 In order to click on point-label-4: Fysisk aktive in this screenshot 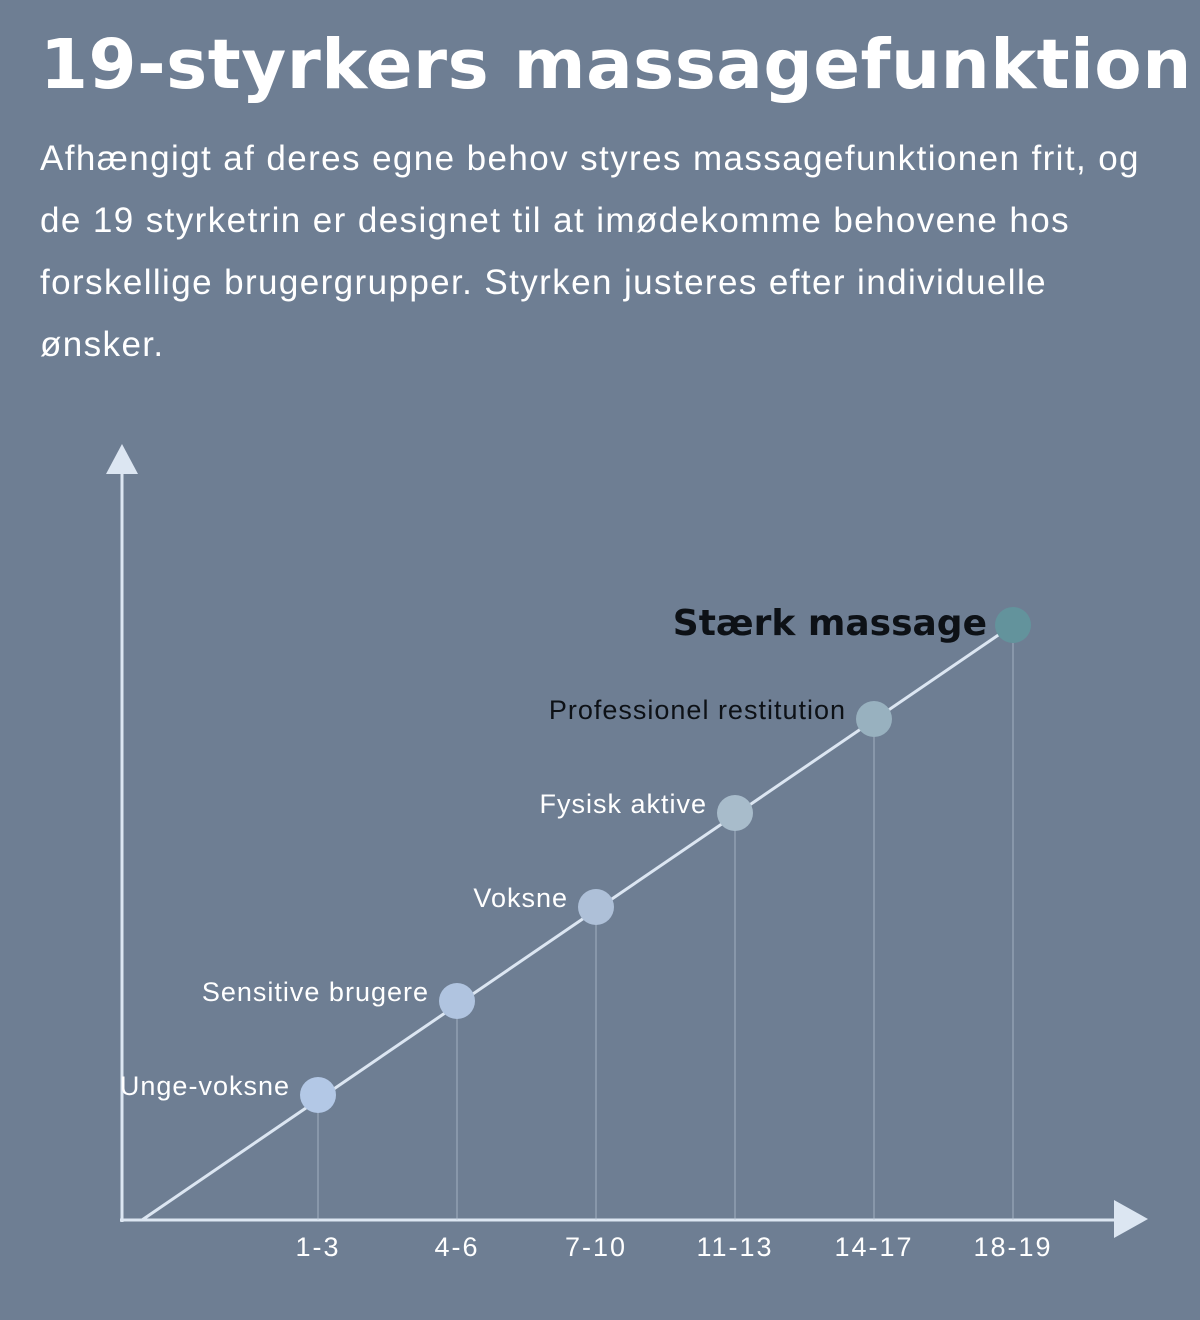, I will do `click(623, 804)`.